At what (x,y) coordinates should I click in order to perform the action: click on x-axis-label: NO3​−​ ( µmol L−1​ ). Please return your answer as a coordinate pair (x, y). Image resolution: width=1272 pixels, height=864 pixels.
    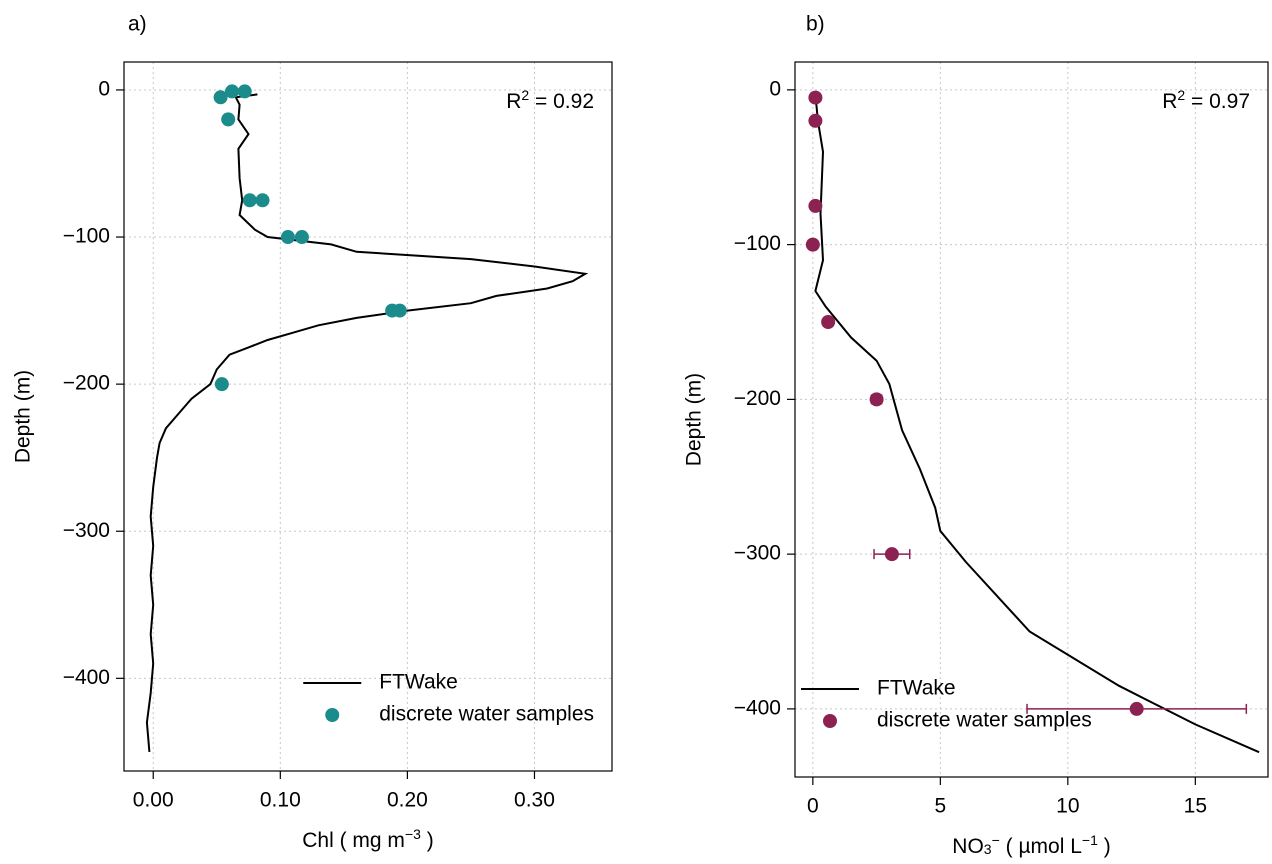
    Looking at the image, I should click on (1031, 844).